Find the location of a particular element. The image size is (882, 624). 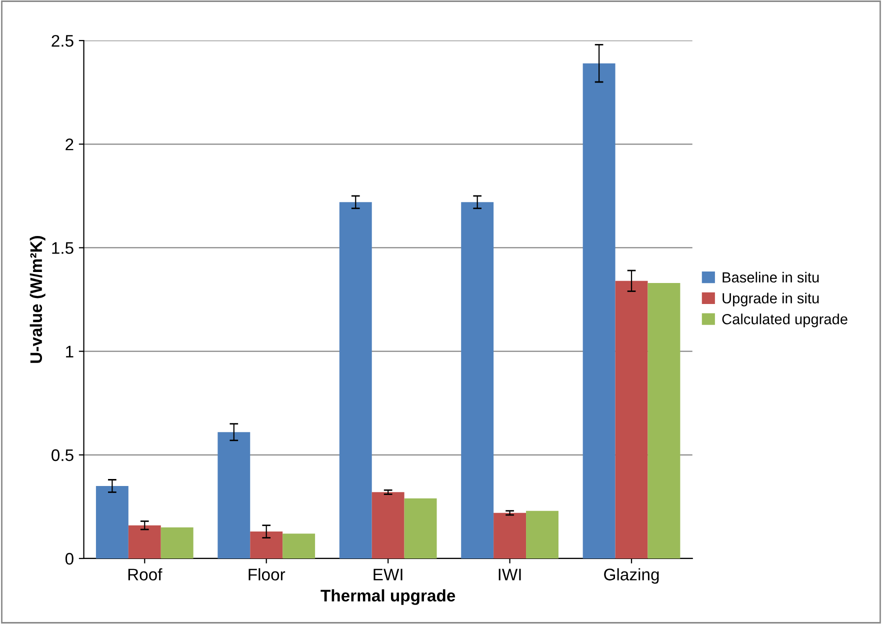

y-tick-label: 1.5 is located at coordinates (63, 248).